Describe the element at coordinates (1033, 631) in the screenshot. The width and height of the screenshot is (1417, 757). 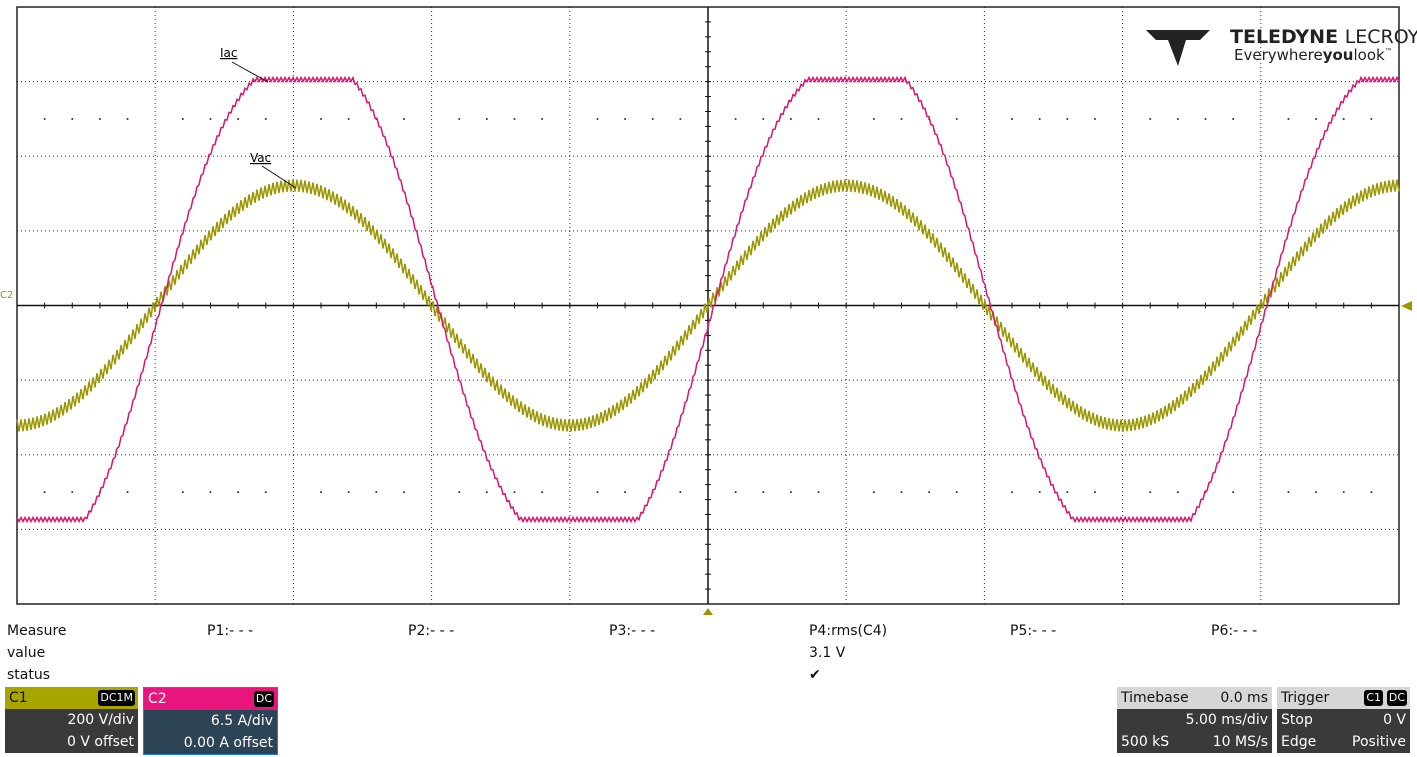
I see `measure-param: P5:- - -` at that location.